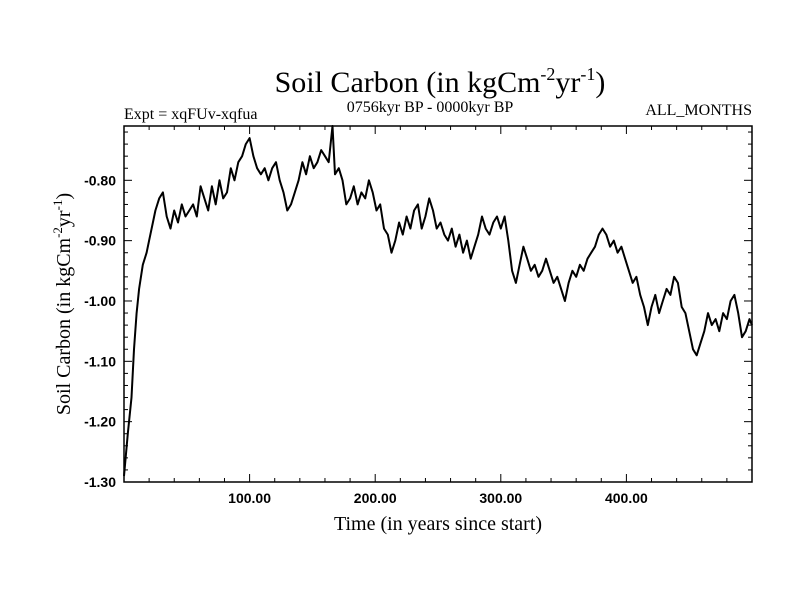 Image resolution: width=800 pixels, height=600 pixels. Describe the element at coordinates (500, 498) in the screenshot. I see `x-tick-label: 300.00` at that location.